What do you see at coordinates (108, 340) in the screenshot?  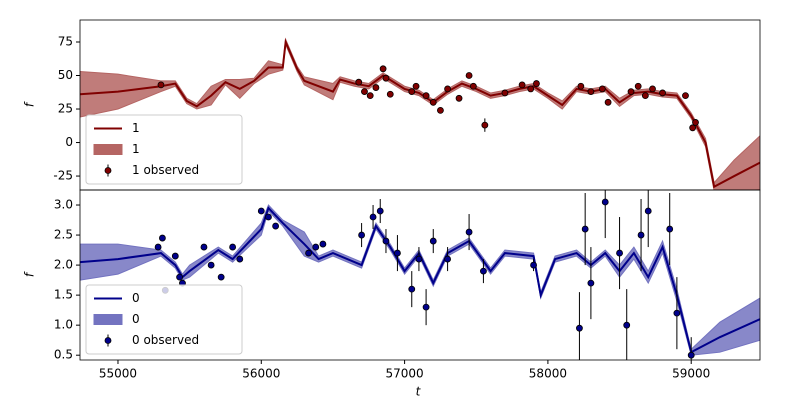 I see `legend-marker` at bounding box center [108, 340].